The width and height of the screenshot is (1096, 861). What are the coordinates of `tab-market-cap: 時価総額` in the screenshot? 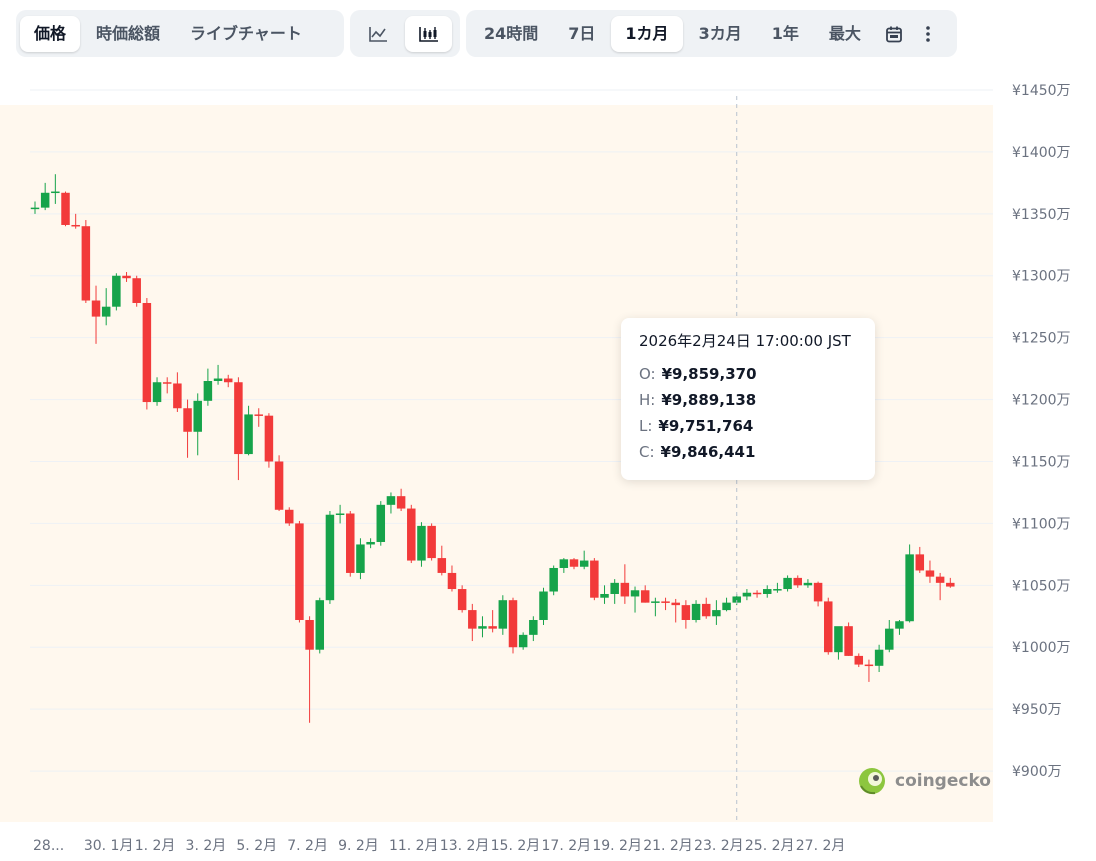 It's located at (128, 33).